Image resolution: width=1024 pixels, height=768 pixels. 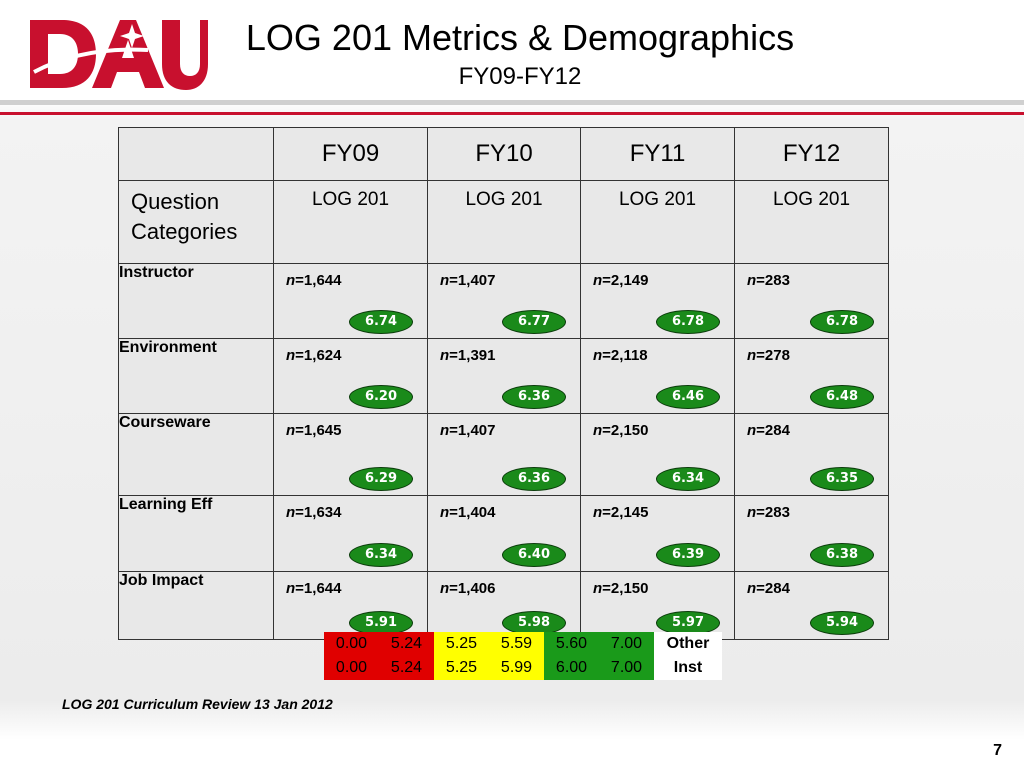 I want to click on sample-size: n=1,406, so click(x=467, y=588).